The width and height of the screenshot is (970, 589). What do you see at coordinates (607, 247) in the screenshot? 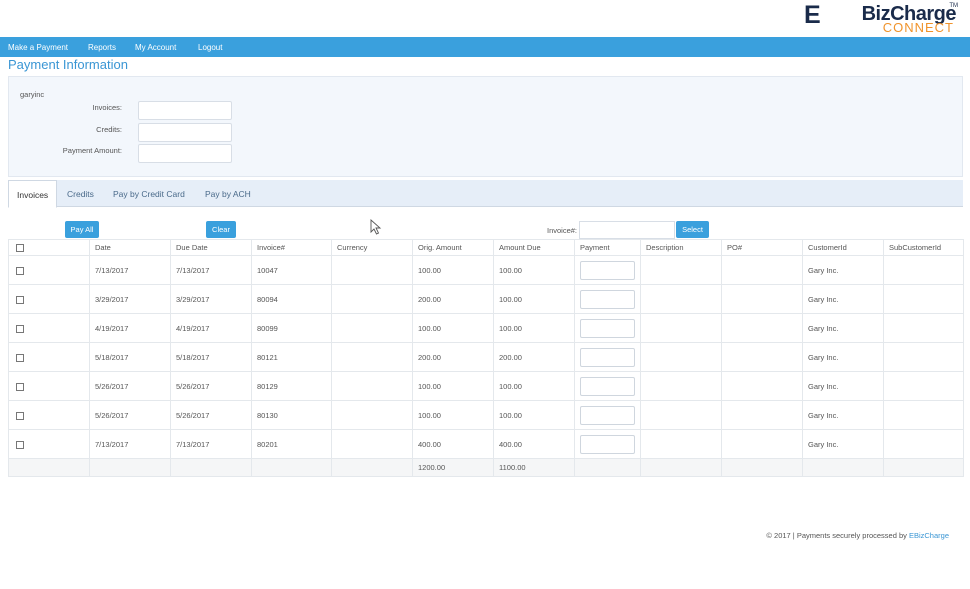
I see `header-payment: Payment` at bounding box center [607, 247].